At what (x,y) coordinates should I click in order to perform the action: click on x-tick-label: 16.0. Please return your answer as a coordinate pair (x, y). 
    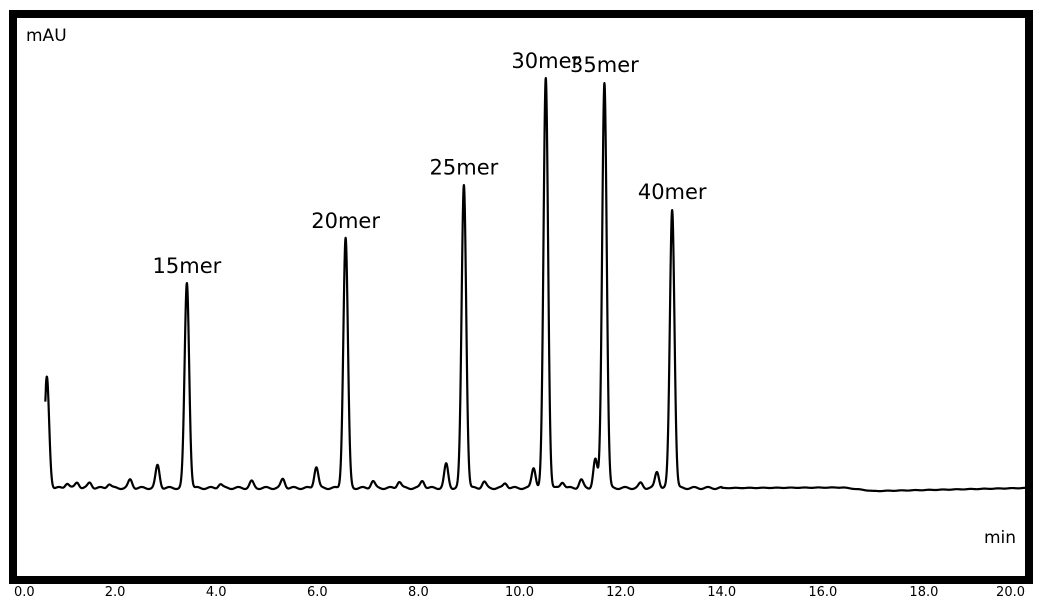
    Looking at the image, I should click on (822, 592).